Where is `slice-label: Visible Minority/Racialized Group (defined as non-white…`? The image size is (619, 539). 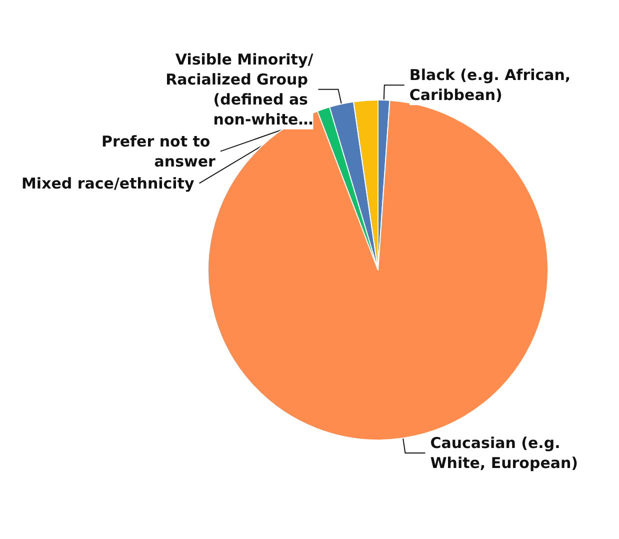 slice-label: Visible Minority/Racialized Group (defined as non-white… is located at coordinates (240, 89).